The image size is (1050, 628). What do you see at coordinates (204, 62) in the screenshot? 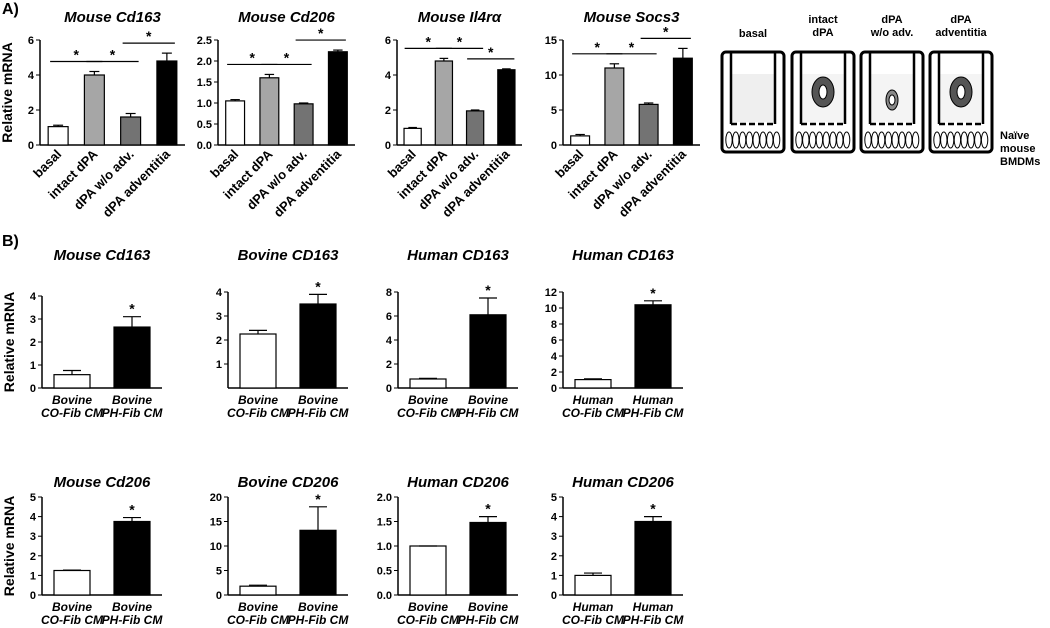
I see `y-tick-label: 2.0` at bounding box center [204, 62].